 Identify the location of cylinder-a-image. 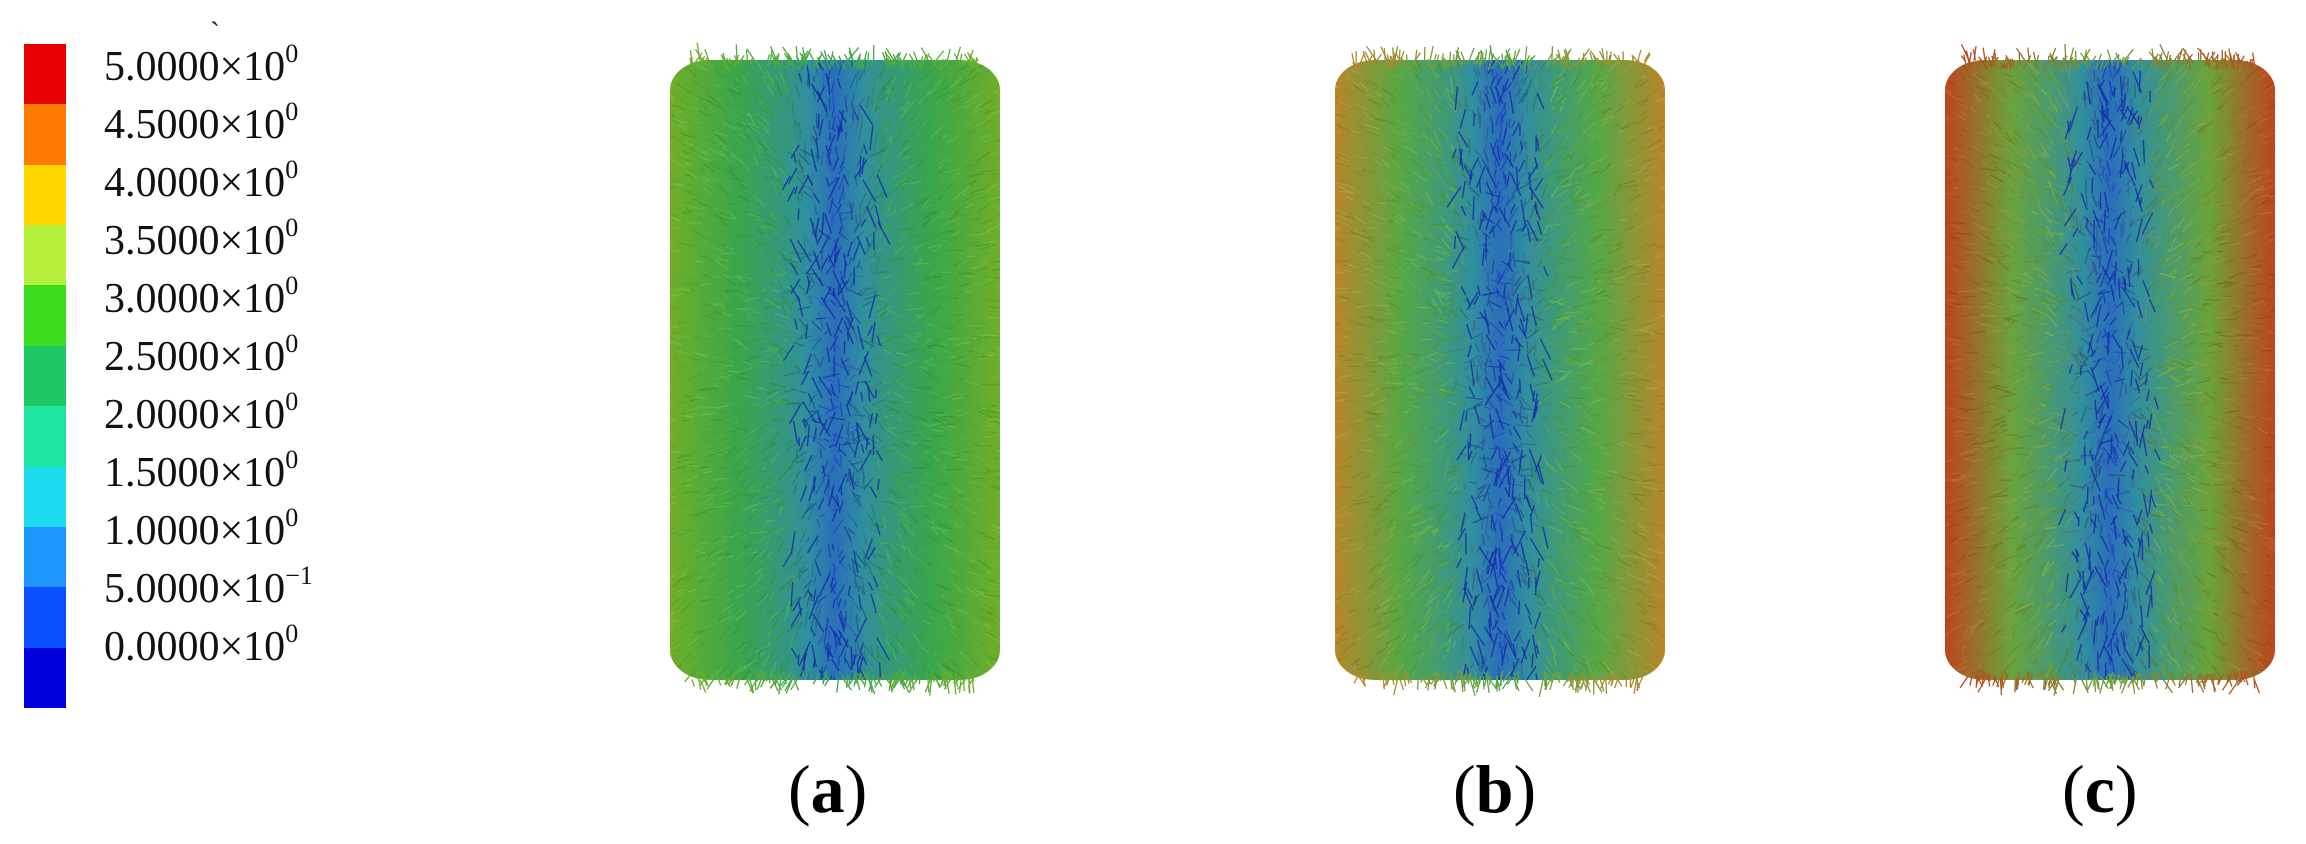
(835, 369).